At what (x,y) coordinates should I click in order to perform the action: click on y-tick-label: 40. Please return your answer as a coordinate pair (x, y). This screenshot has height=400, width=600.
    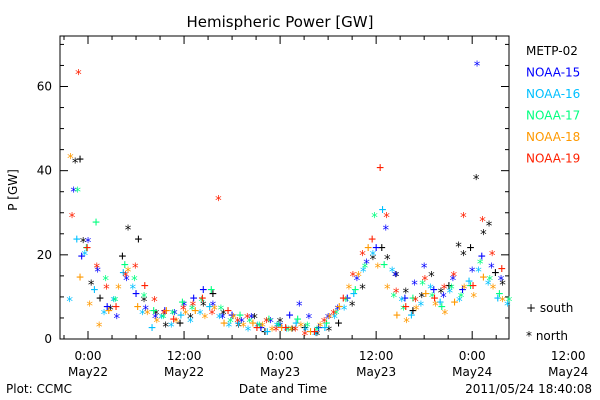
    Looking at the image, I should click on (44, 171).